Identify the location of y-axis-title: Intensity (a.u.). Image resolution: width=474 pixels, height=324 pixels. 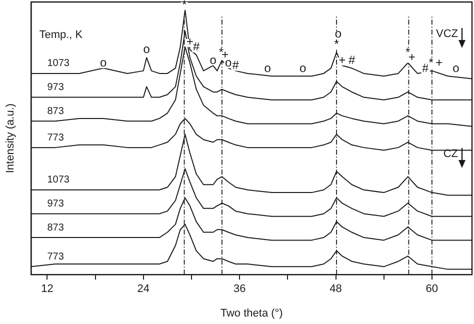
(10, 138).